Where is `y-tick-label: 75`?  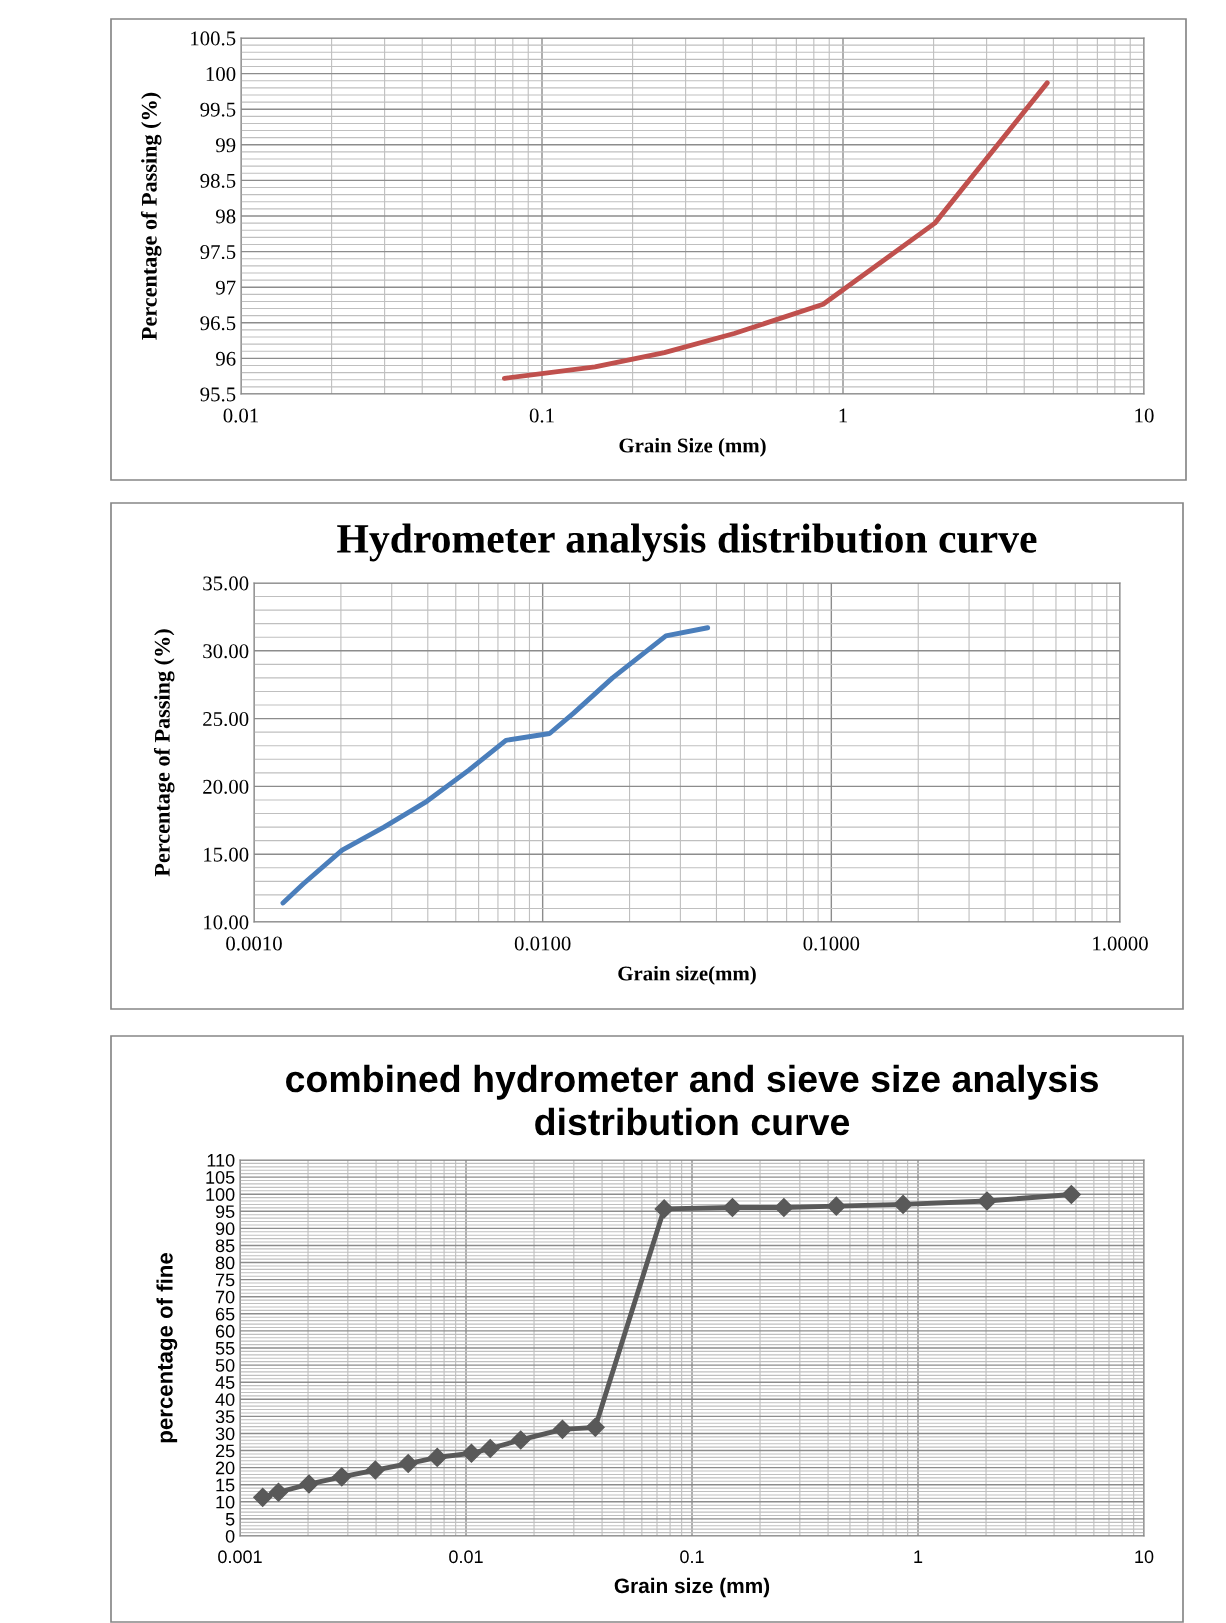 y-tick-label: 75 is located at coordinates (225, 1280).